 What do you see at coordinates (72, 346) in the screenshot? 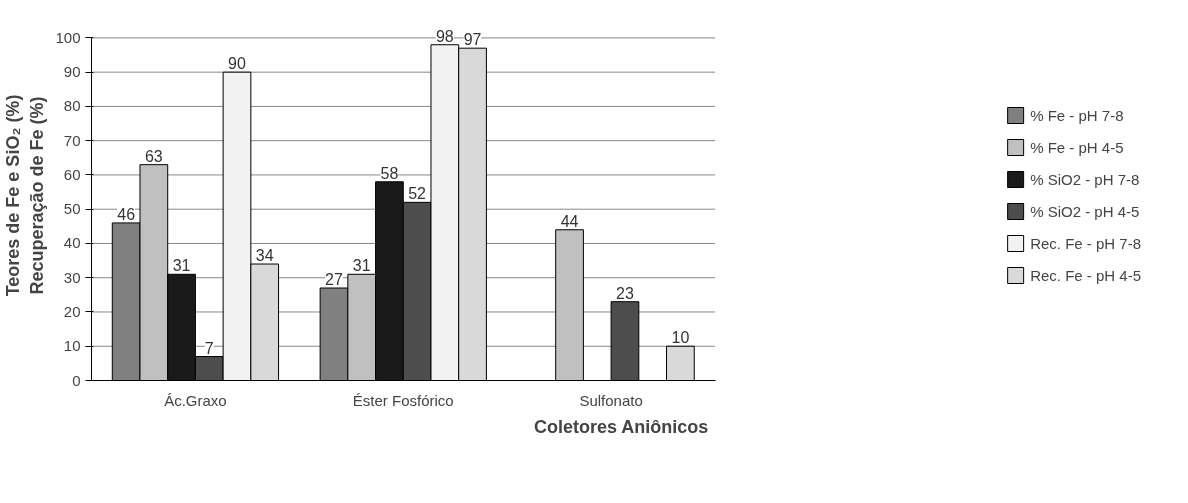
I see `y-tick-label: 10` at bounding box center [72, 346].